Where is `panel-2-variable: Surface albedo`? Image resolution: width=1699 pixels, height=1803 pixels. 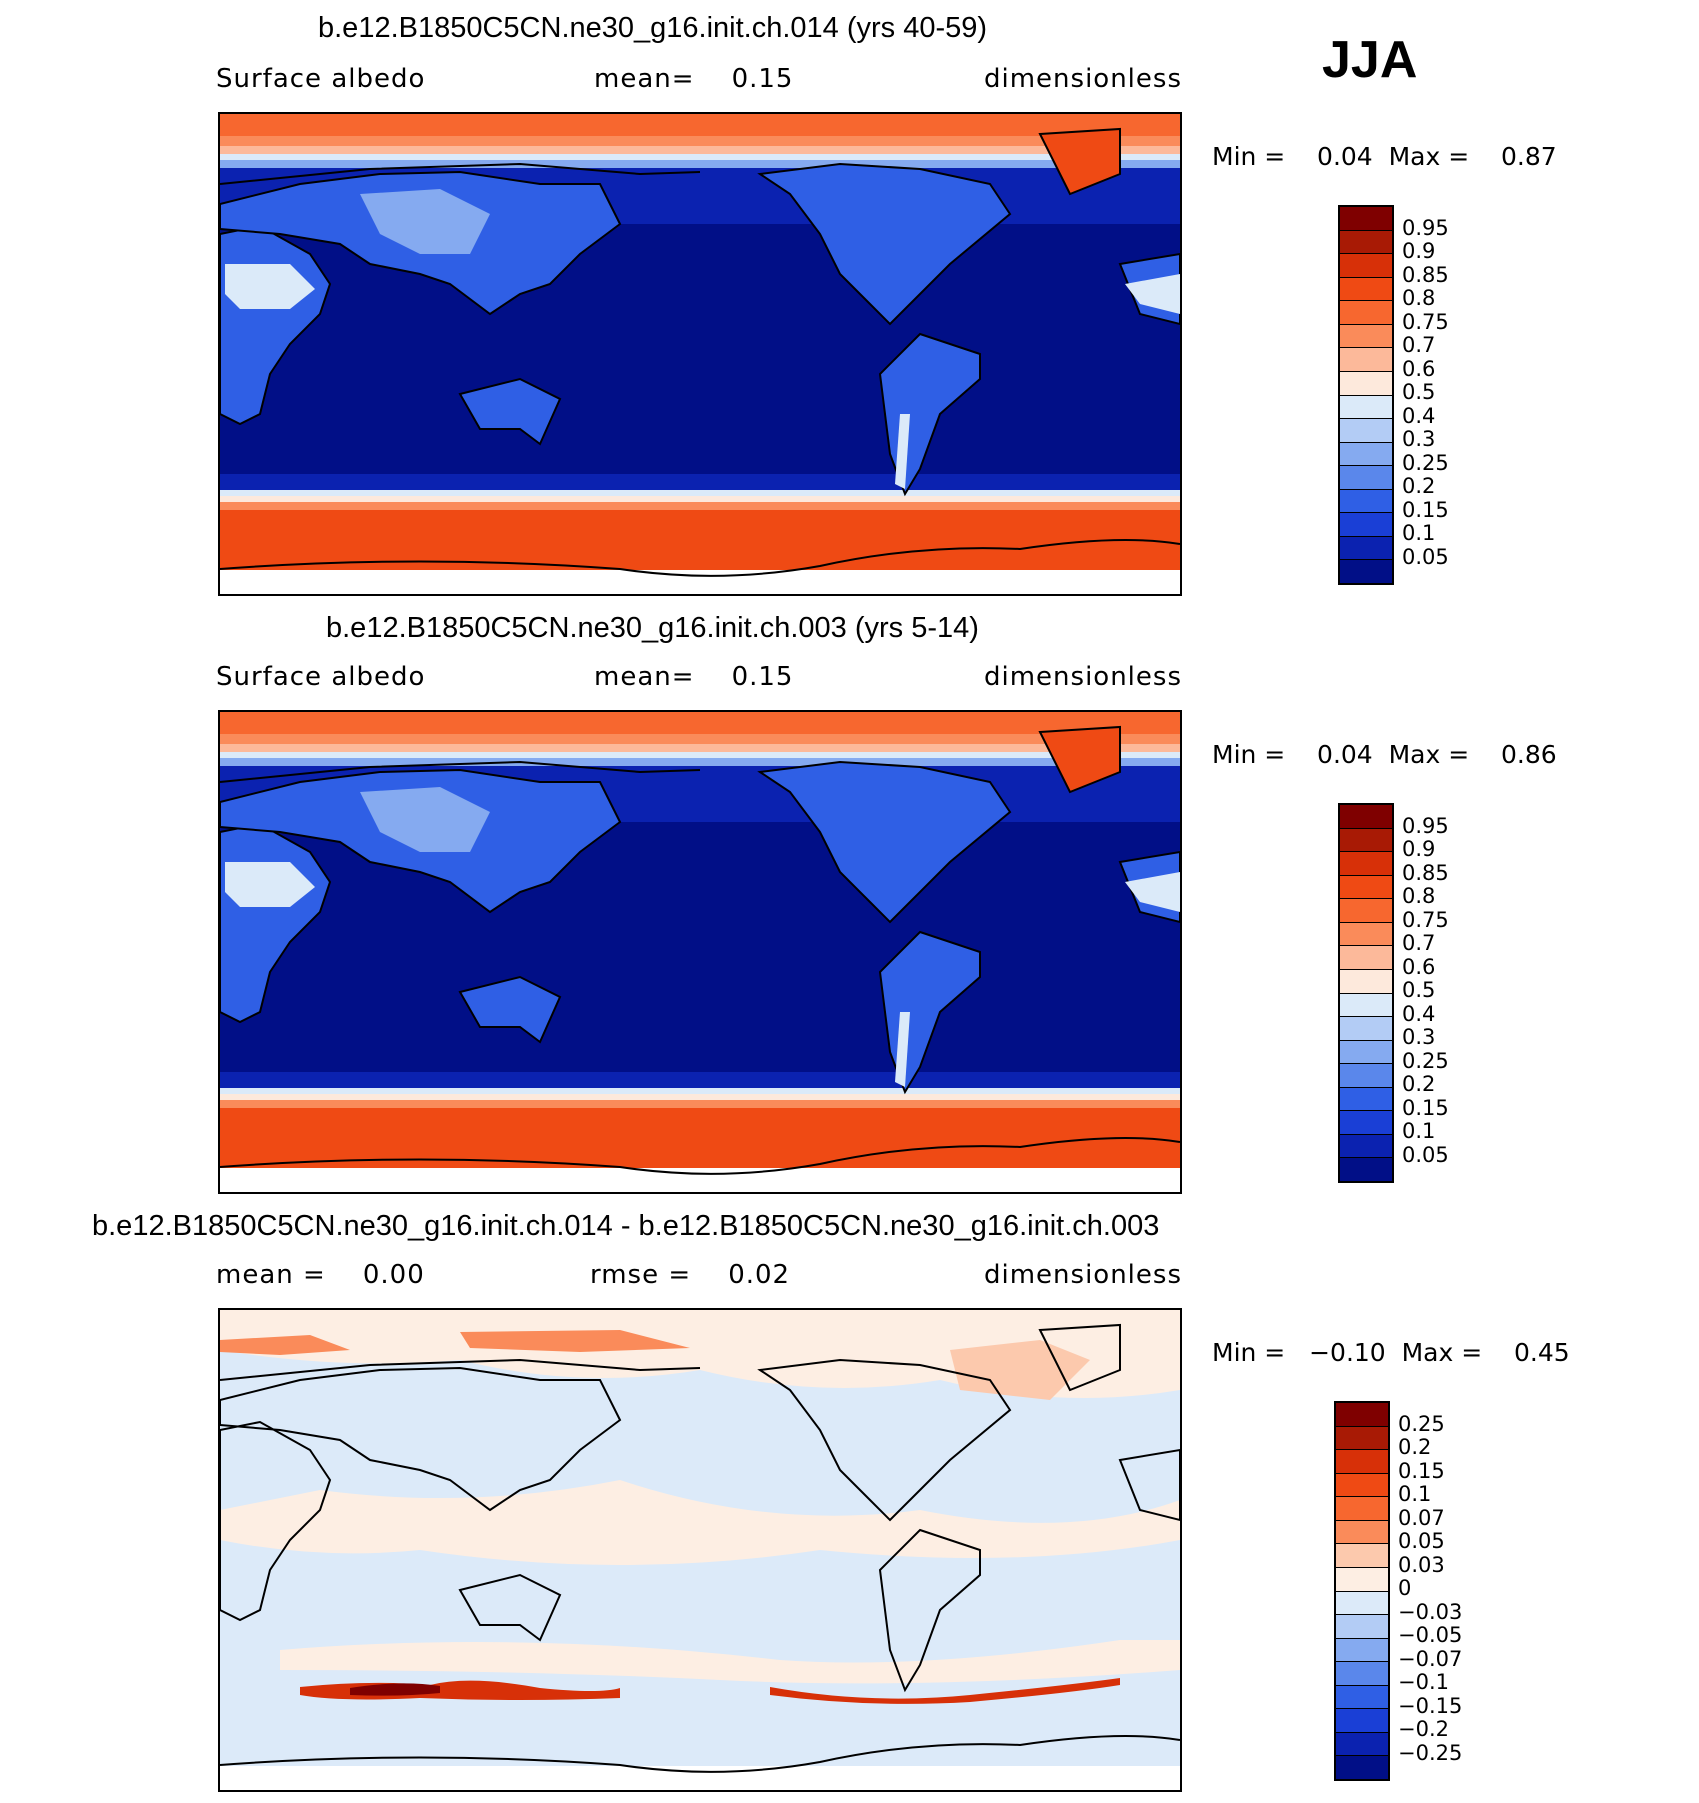
panel-2-variable: Surface albedo is located at coordinates (321, 677).